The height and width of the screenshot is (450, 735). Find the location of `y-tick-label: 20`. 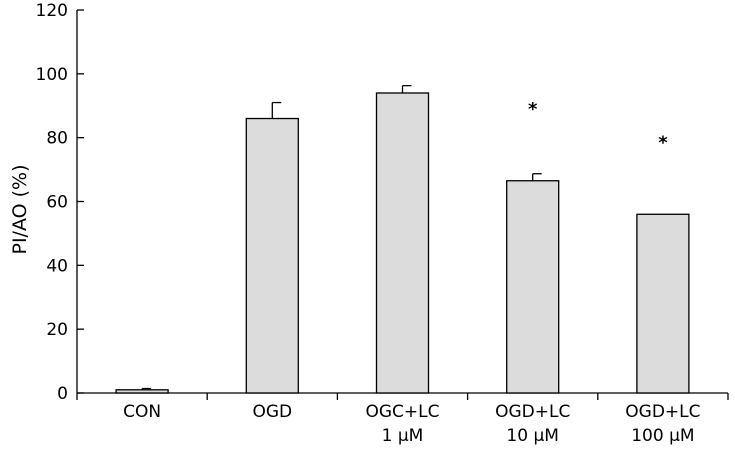

y-tick-label: 20 is located at coordinates (57, 330).